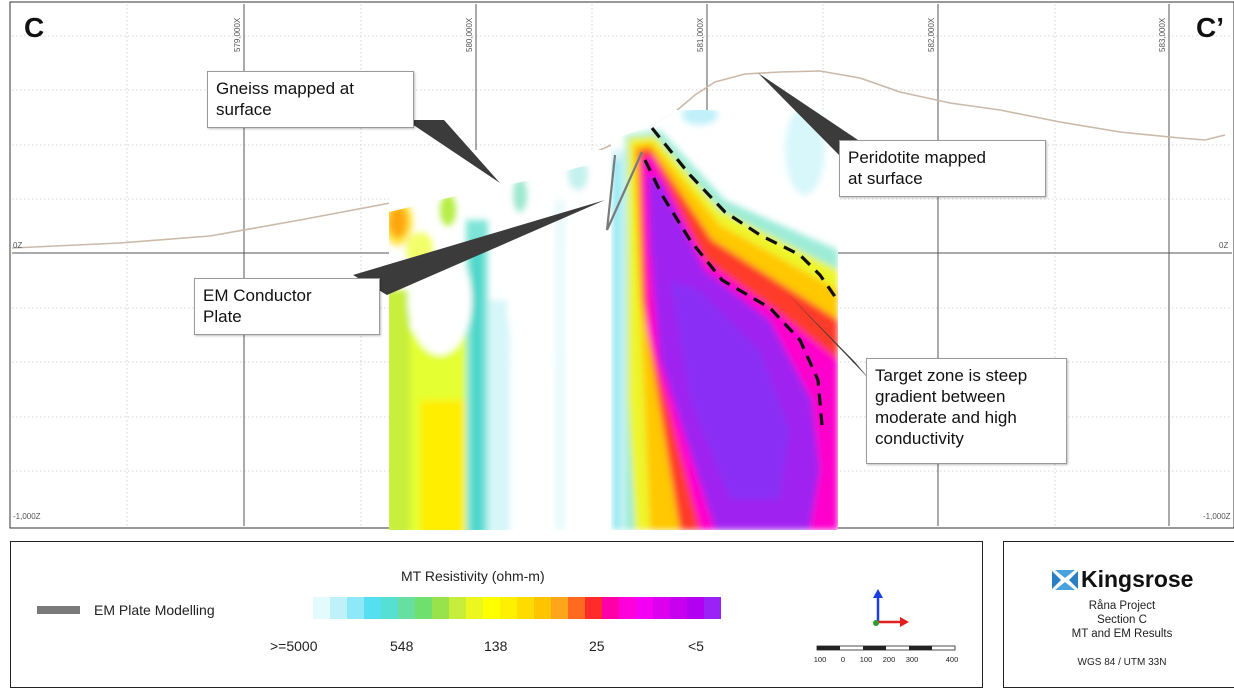 The width and height of the screenshot is (1234, 688). I want to click on elevation-label-left-top: 0Z, so click(17, 245).